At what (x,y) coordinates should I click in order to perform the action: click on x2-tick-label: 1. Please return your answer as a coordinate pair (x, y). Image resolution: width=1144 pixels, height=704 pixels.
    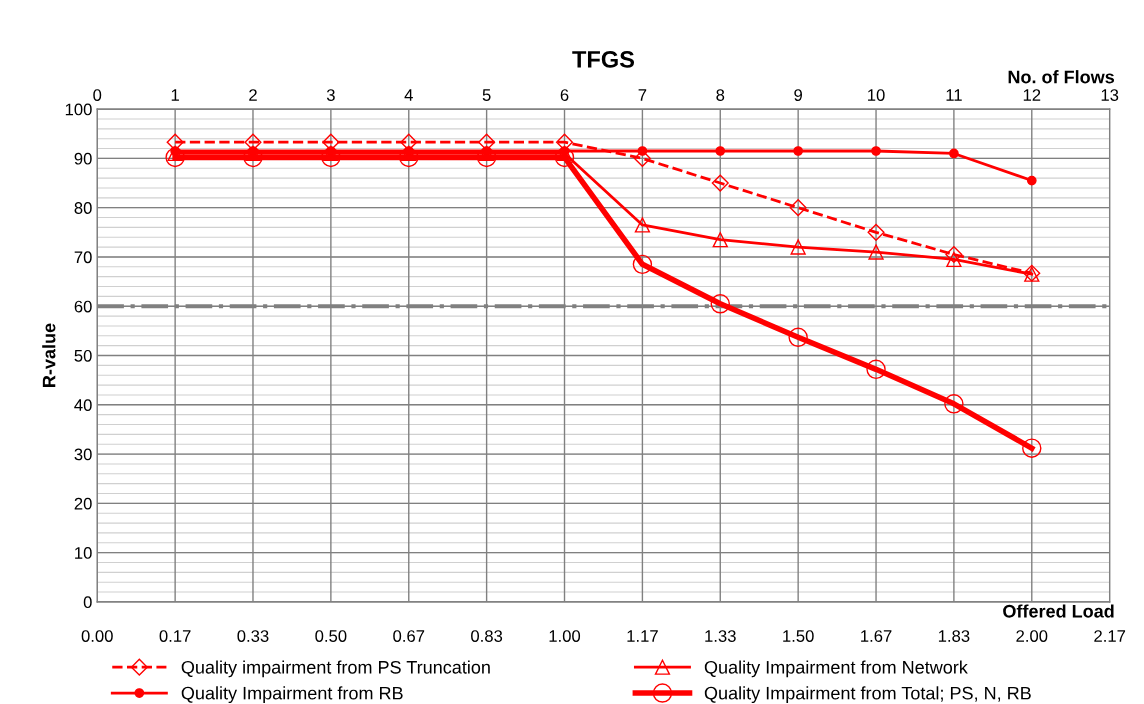
    Looking at the image, I should click on (175, 95).